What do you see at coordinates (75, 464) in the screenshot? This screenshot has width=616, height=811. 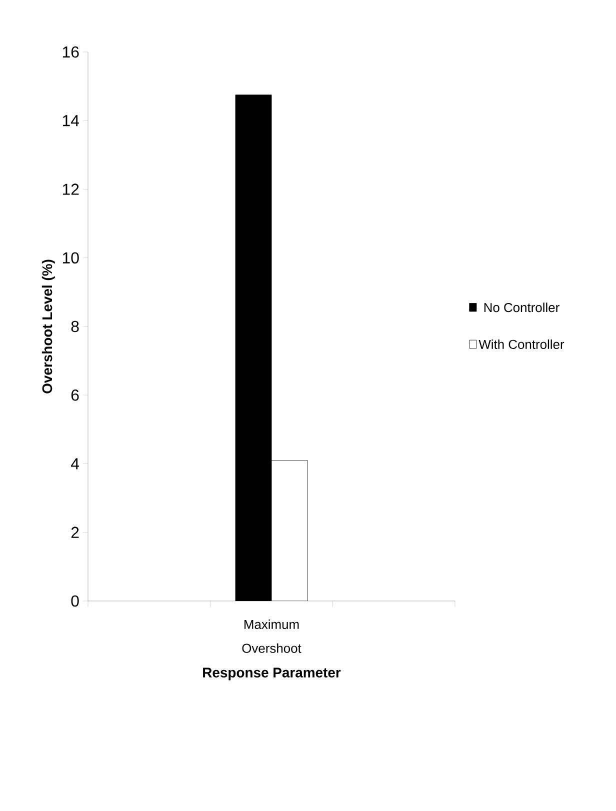 I see `y-tick-label: 4` at bounding box center [75, 464].